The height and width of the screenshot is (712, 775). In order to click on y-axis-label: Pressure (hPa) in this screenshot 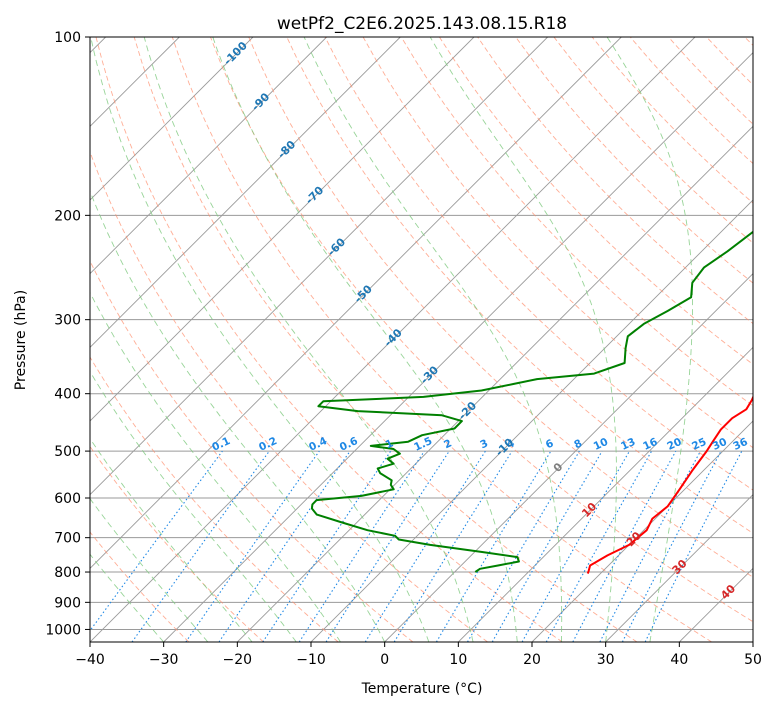, I will do `click(21, 340)`.